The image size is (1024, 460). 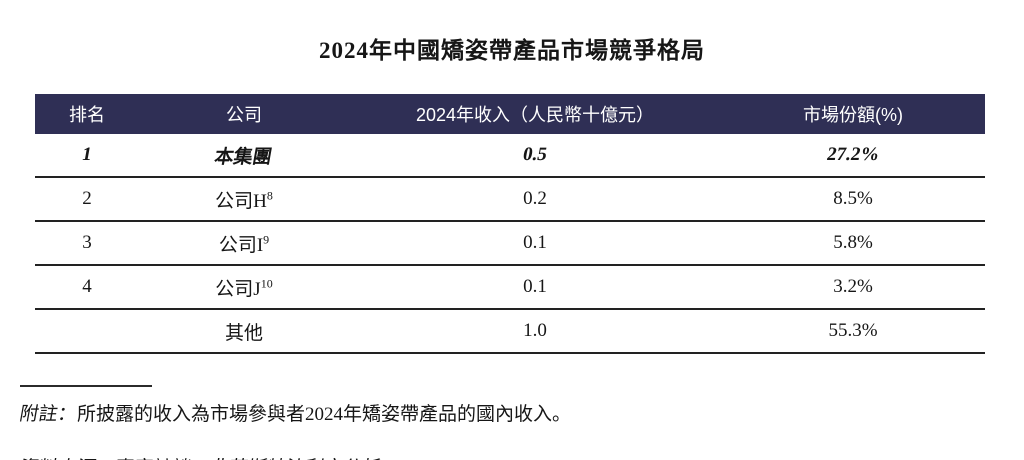 I want to click on col-header-revenue: 2024年收入（人民幣十億元）, so click(x=535, y=114).